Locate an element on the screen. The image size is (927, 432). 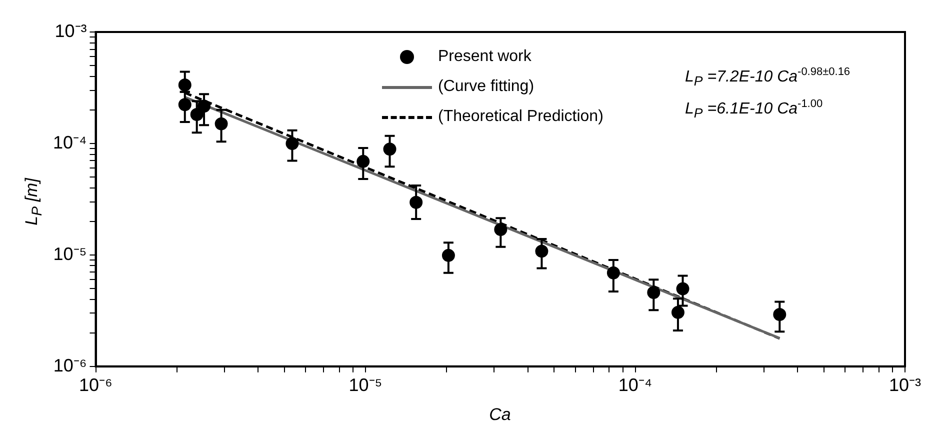
y-tick-label: 10⁻⁵ is located at coordinates (70, 254).